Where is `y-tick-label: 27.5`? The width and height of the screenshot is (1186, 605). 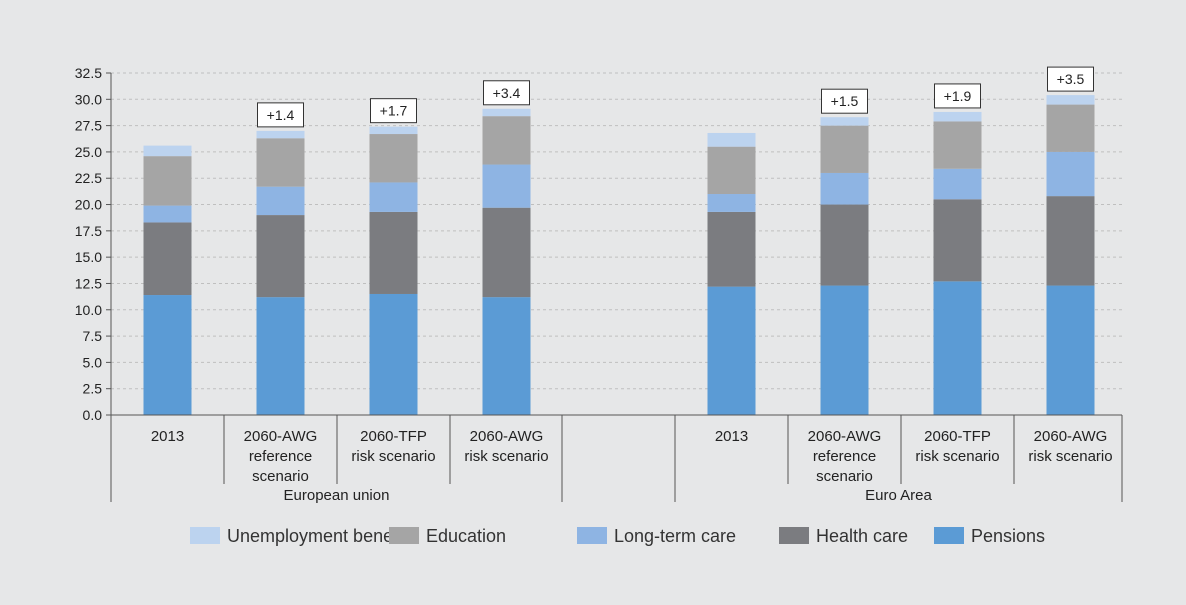 y-tick-label: 27.5 is located at coordinates (88, 126).